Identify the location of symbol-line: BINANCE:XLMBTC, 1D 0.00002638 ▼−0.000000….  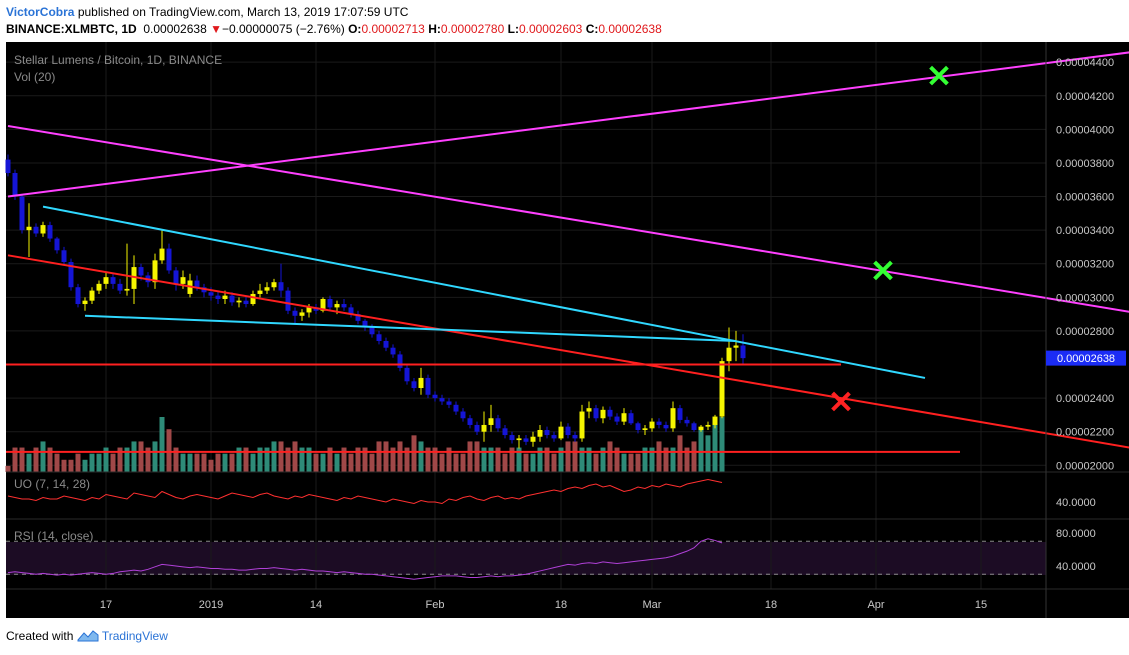
(334, 29).